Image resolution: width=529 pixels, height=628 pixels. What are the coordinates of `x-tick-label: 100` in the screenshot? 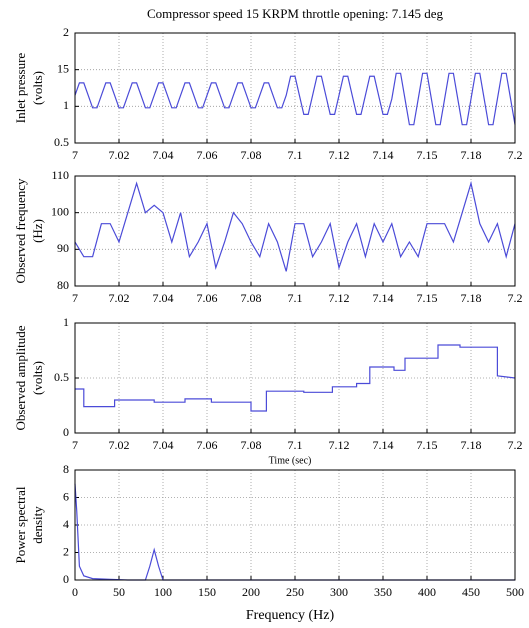 It's located at (163, 592).